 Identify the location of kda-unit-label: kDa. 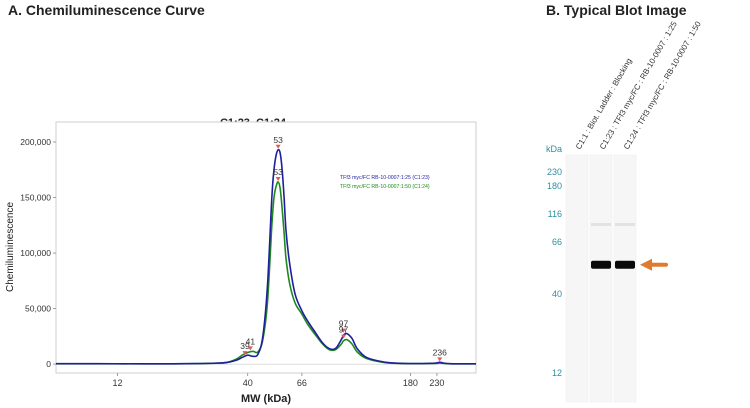
(554, 149).